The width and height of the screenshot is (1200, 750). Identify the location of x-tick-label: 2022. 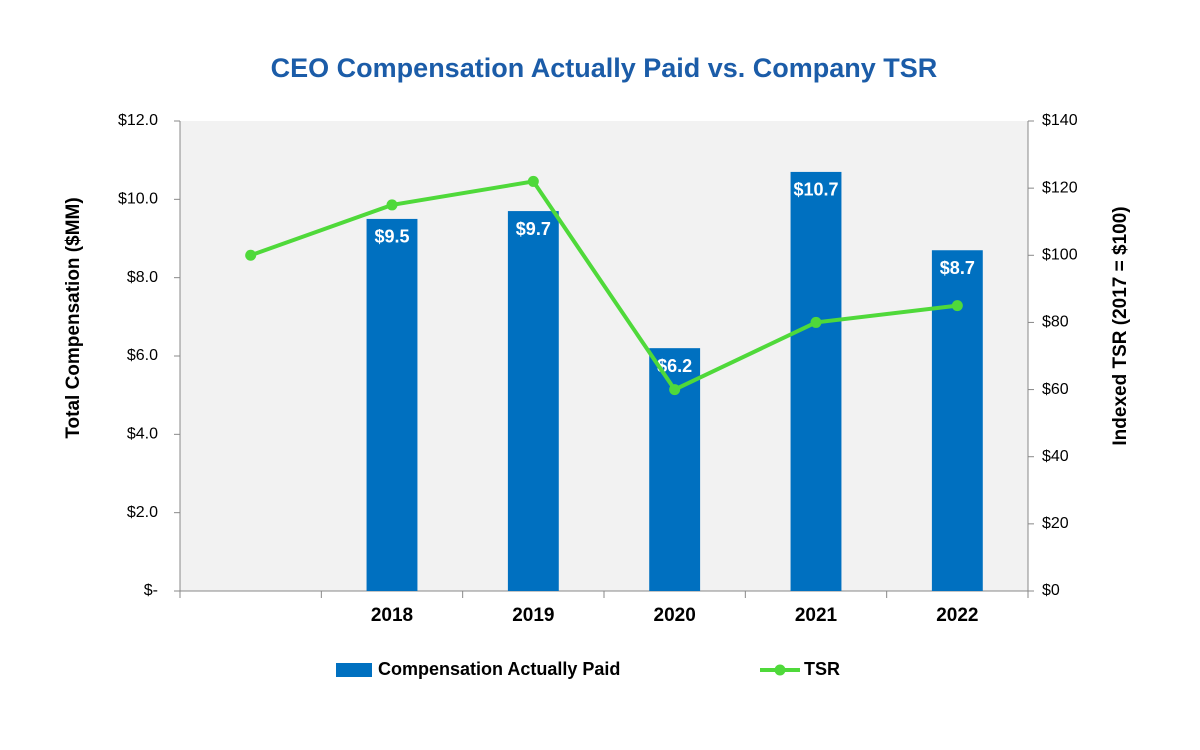
(957, 615).